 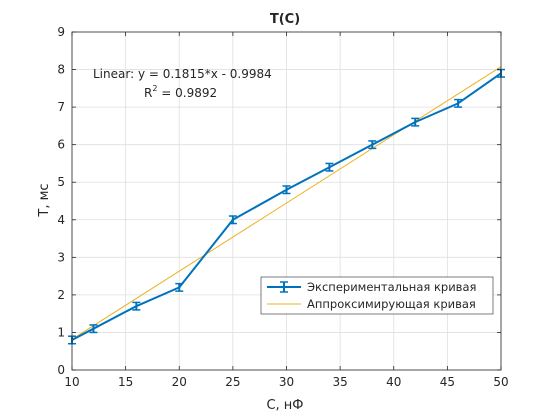 I want to click on legend-label-fit: Аппроксимирующая кривая, so click(x=391, y=304).